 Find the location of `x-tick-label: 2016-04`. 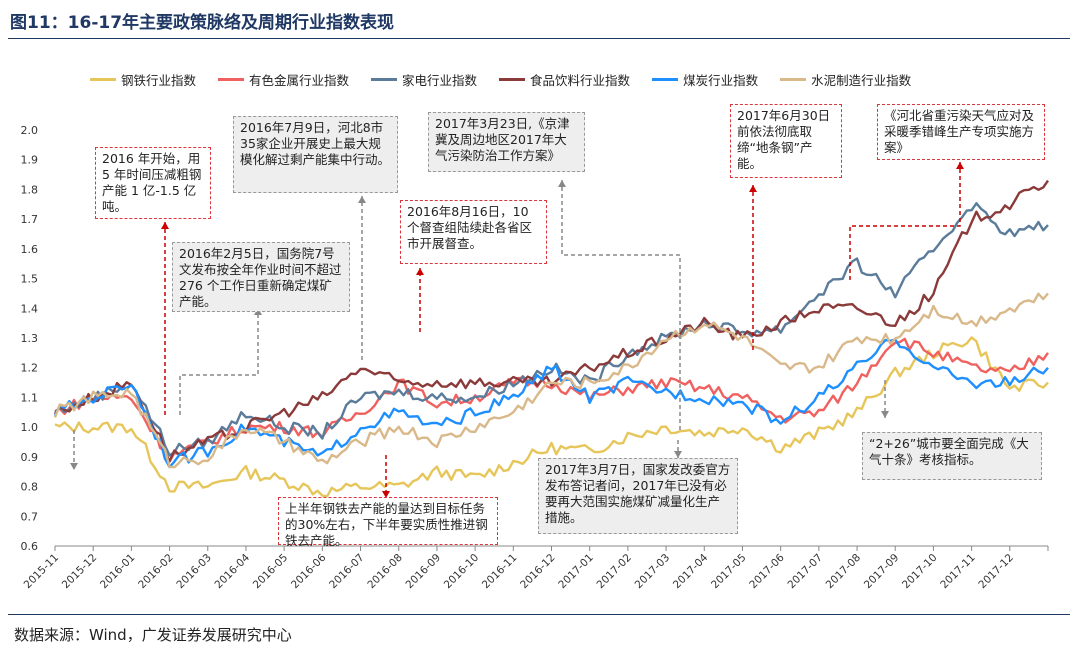

x-tick-label: 2016-04 is located at coordinates (233, 571).